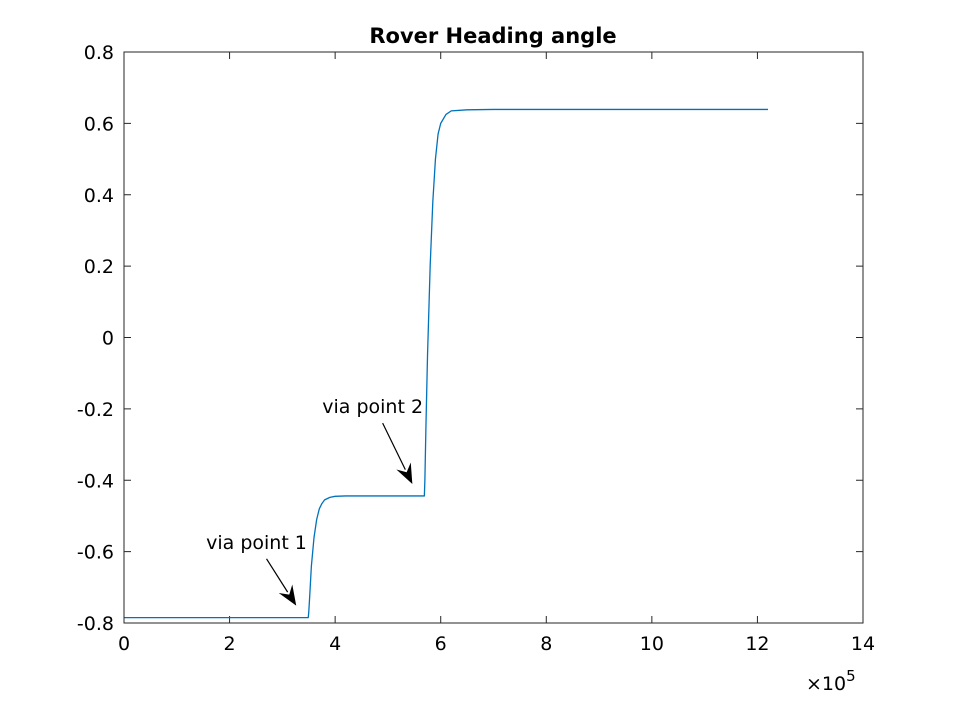 Image resolution: width=955 pixels, height=701 pixels. Describe the element at coordinates (99, 53) in the screenshot. I see `y-tick-label: 0.8` at that location.